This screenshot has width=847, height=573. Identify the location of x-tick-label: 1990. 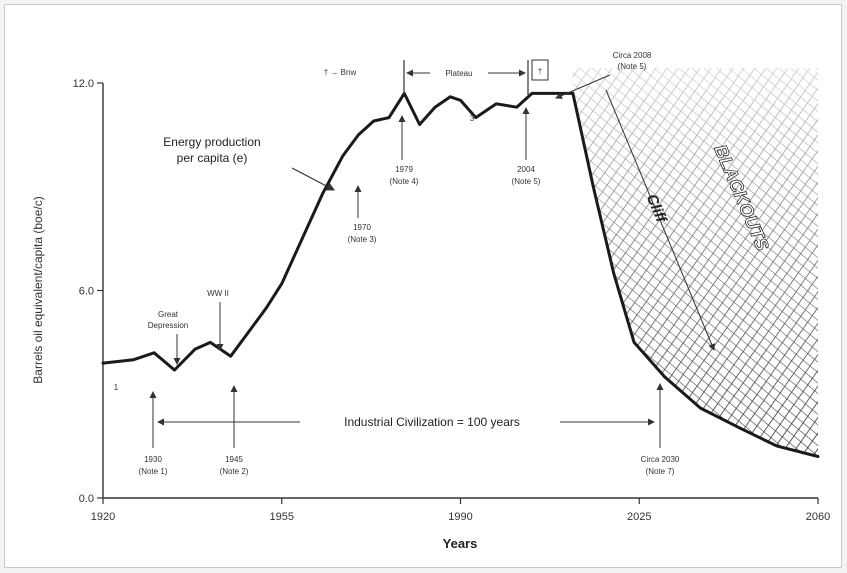
(460, 517).